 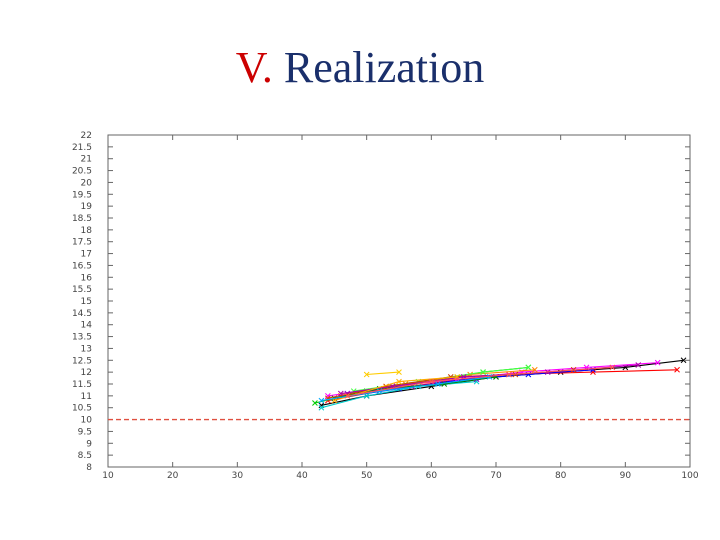 What do you see at coordinates (561, 476) in the screenshot?
I see `x-tick-label: 80` at bounding box center [561, 476].